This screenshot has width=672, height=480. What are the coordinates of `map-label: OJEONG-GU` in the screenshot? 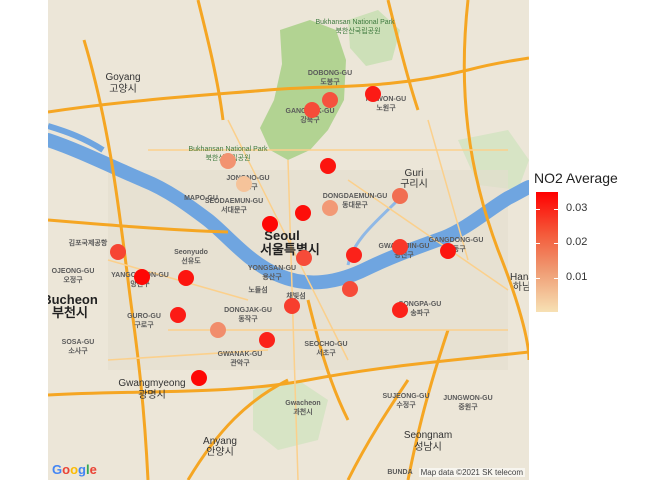 It's located at (73, 271).